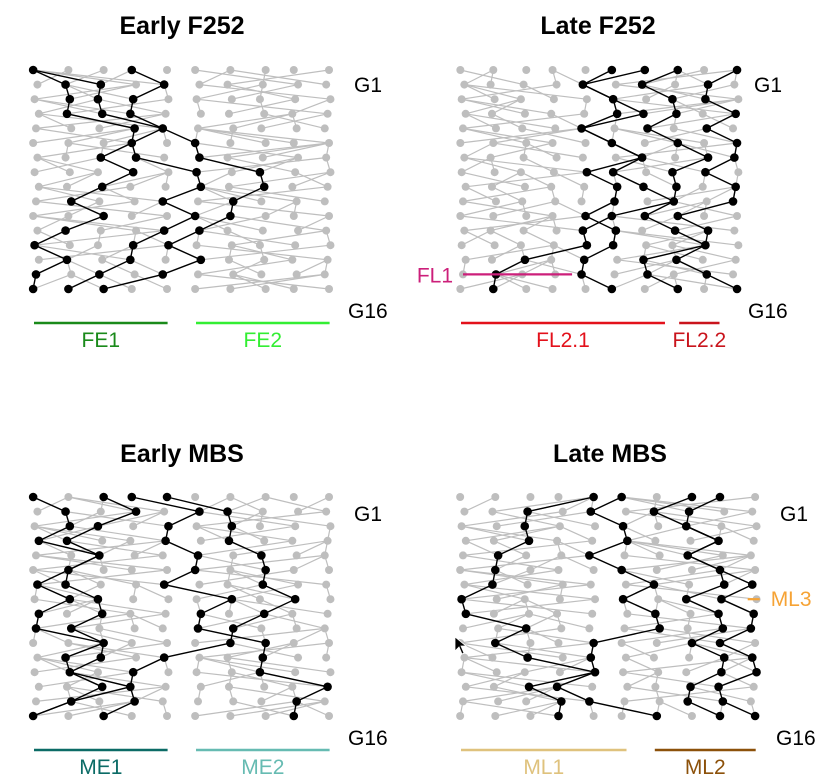  What do you see at coordinates (563, 336) in the screenshot?
I see `family-fl2-1: FL2.1` at bounding box center [563, 336].